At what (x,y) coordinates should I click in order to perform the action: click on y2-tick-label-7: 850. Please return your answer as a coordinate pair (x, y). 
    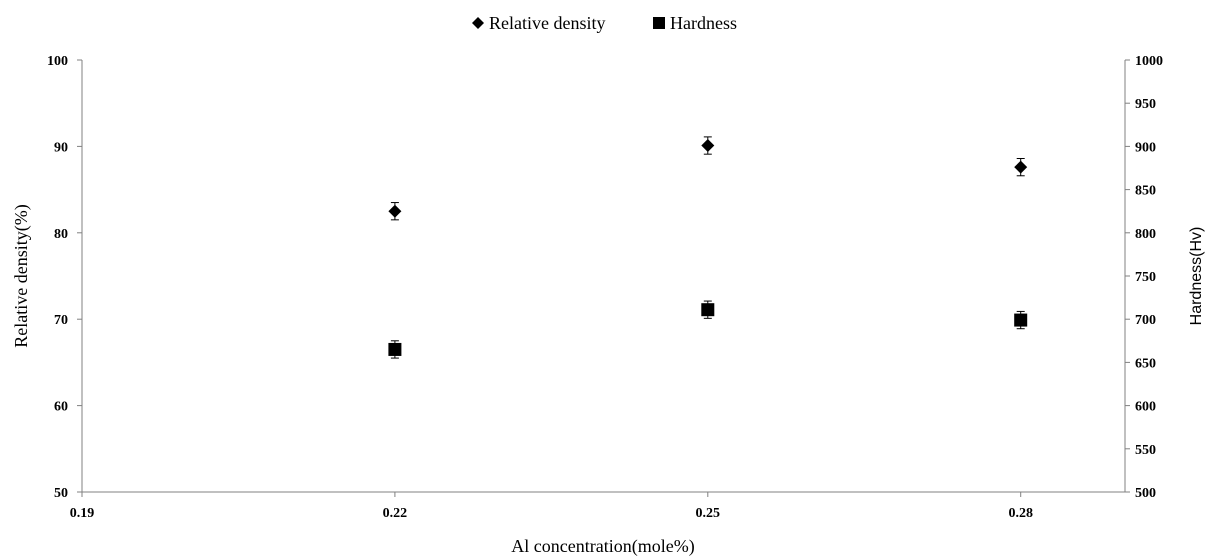
    Looking at the image, I should click on (1145, 191).